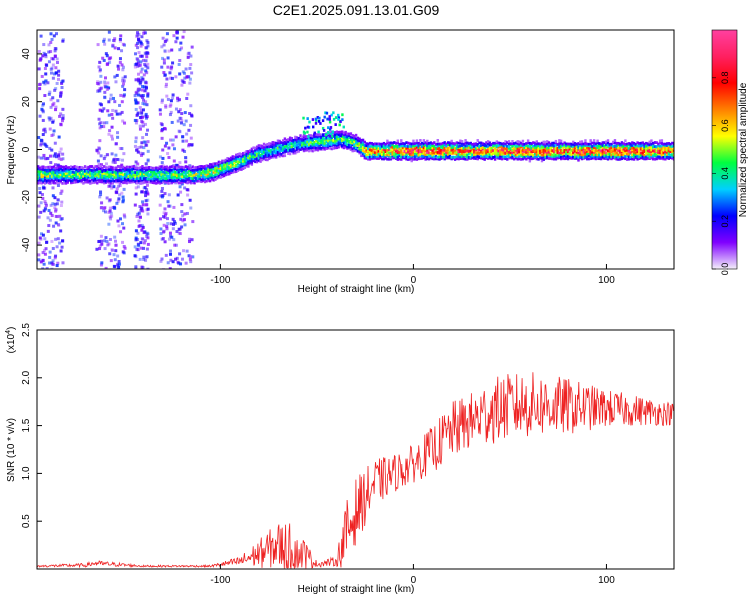 Image resolution: width=750 pixels, height=605 pixels. I want to click on colorbar-tick-label: 0.6, so click(725, 125).